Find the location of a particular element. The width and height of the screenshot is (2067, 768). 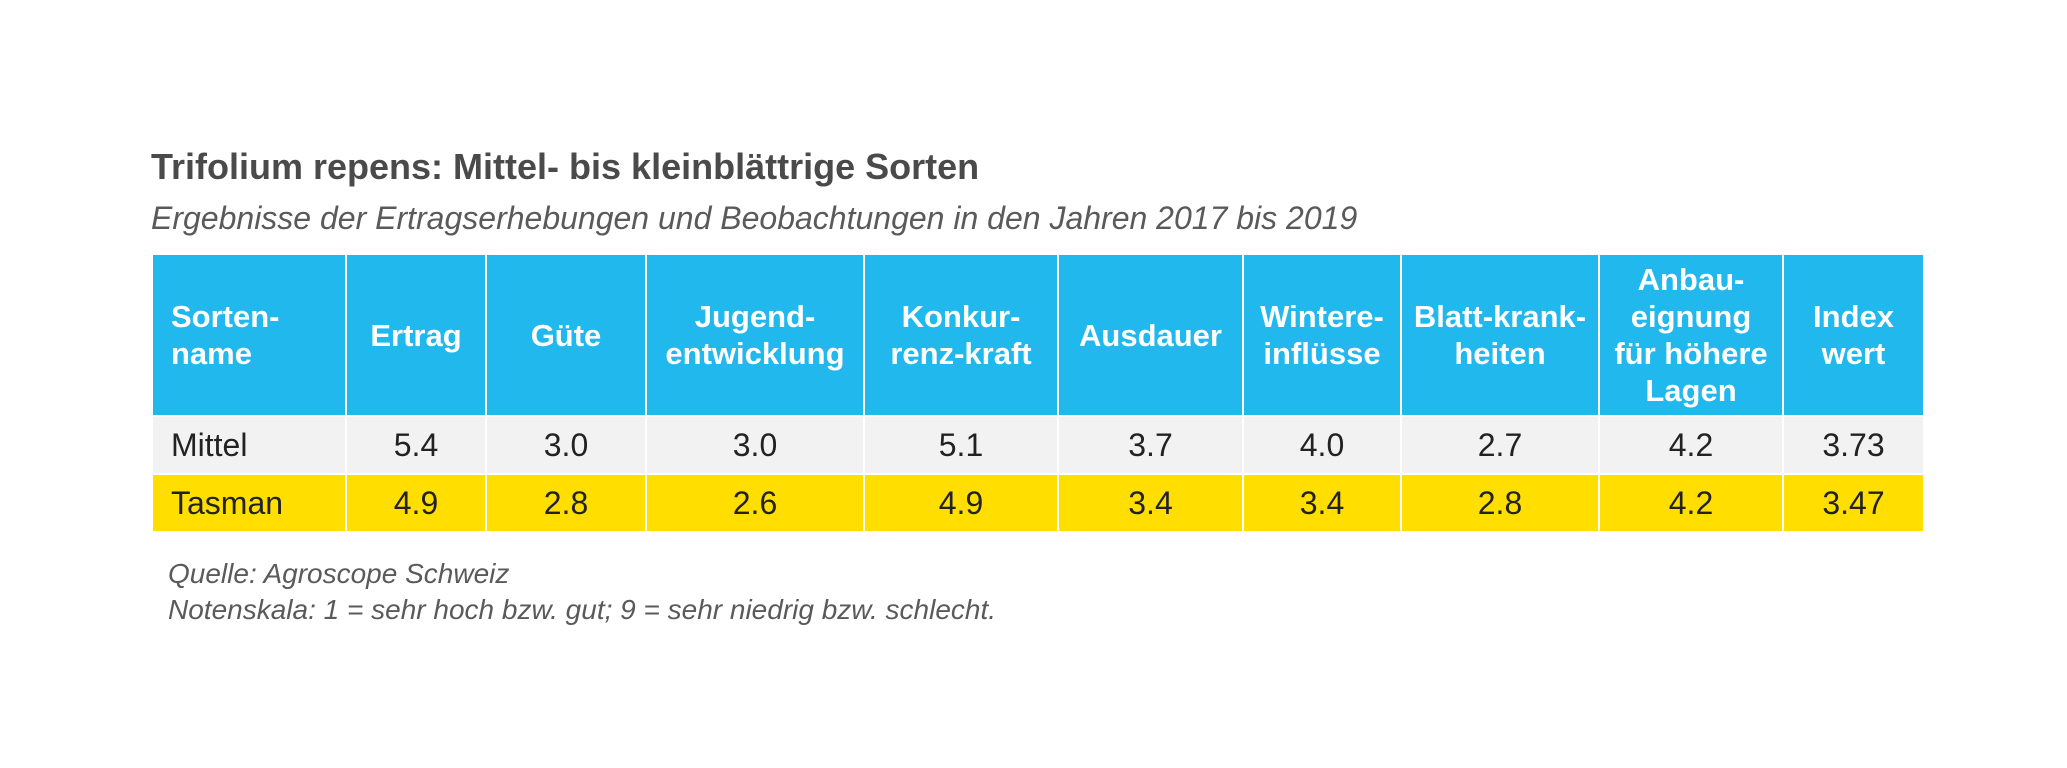

header-line: Index is located at coordinates (1853, 316).